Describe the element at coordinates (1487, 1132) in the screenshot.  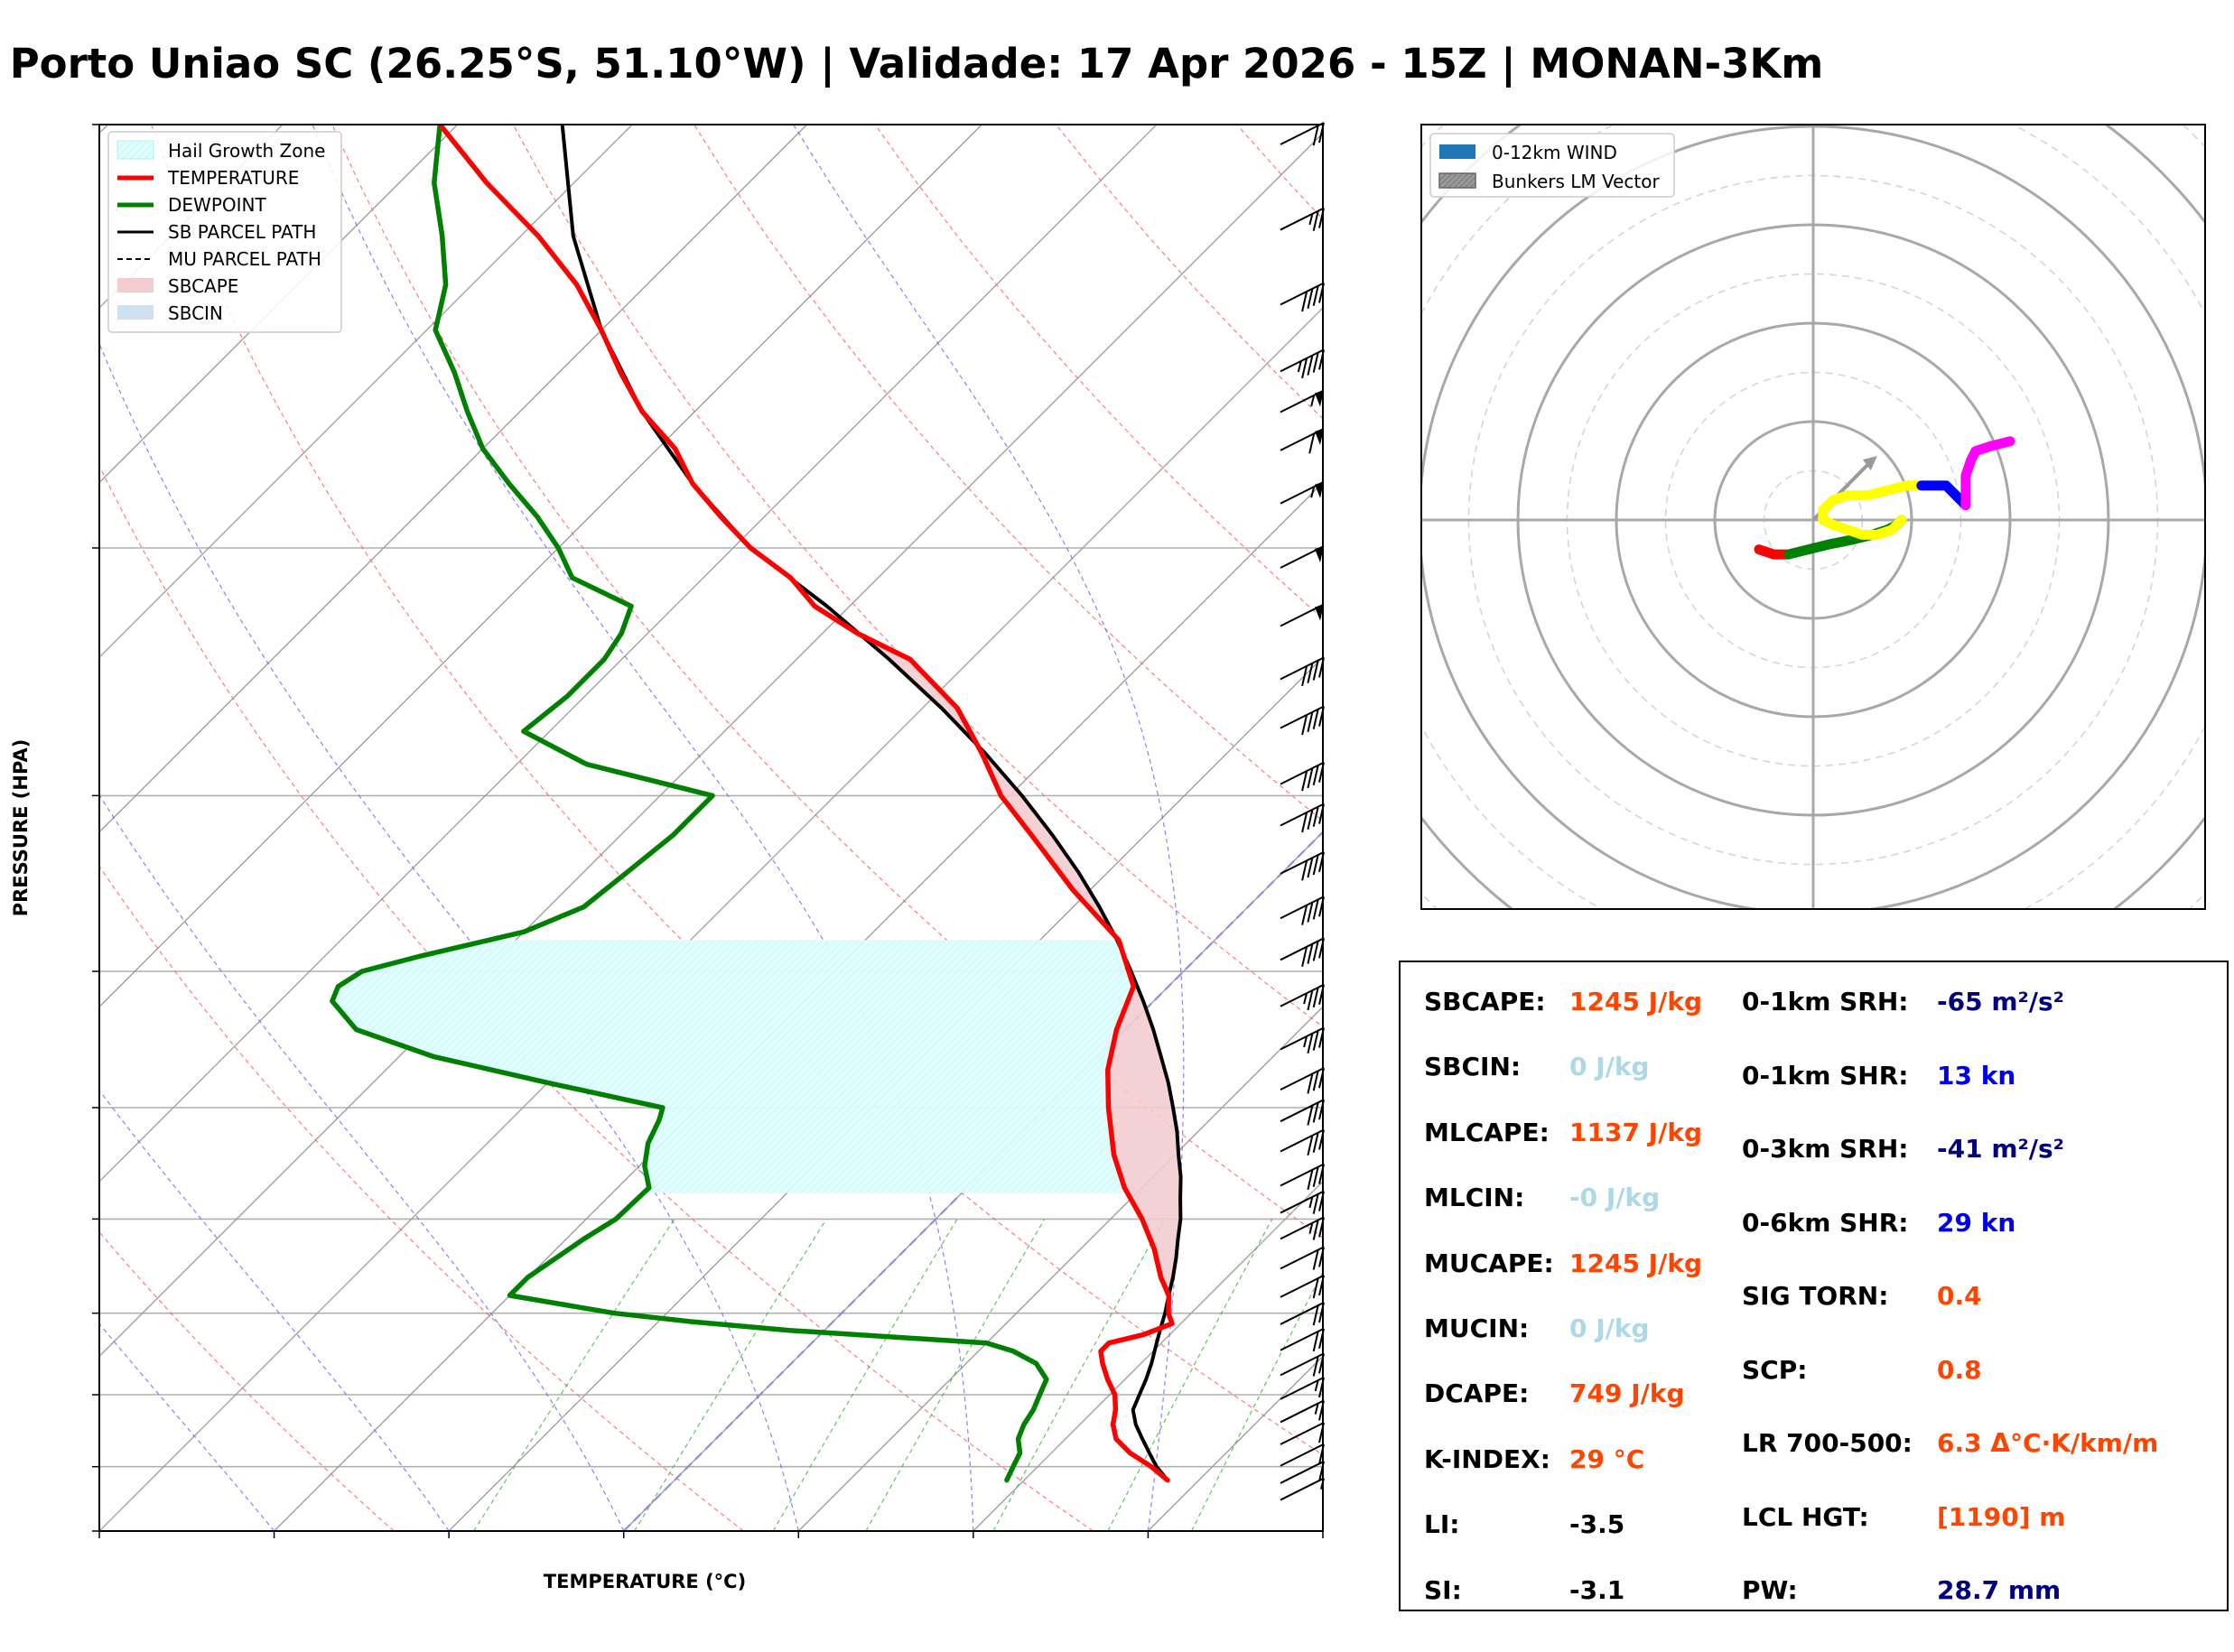
I see `param-label-left: MLCAPE:` at that location.